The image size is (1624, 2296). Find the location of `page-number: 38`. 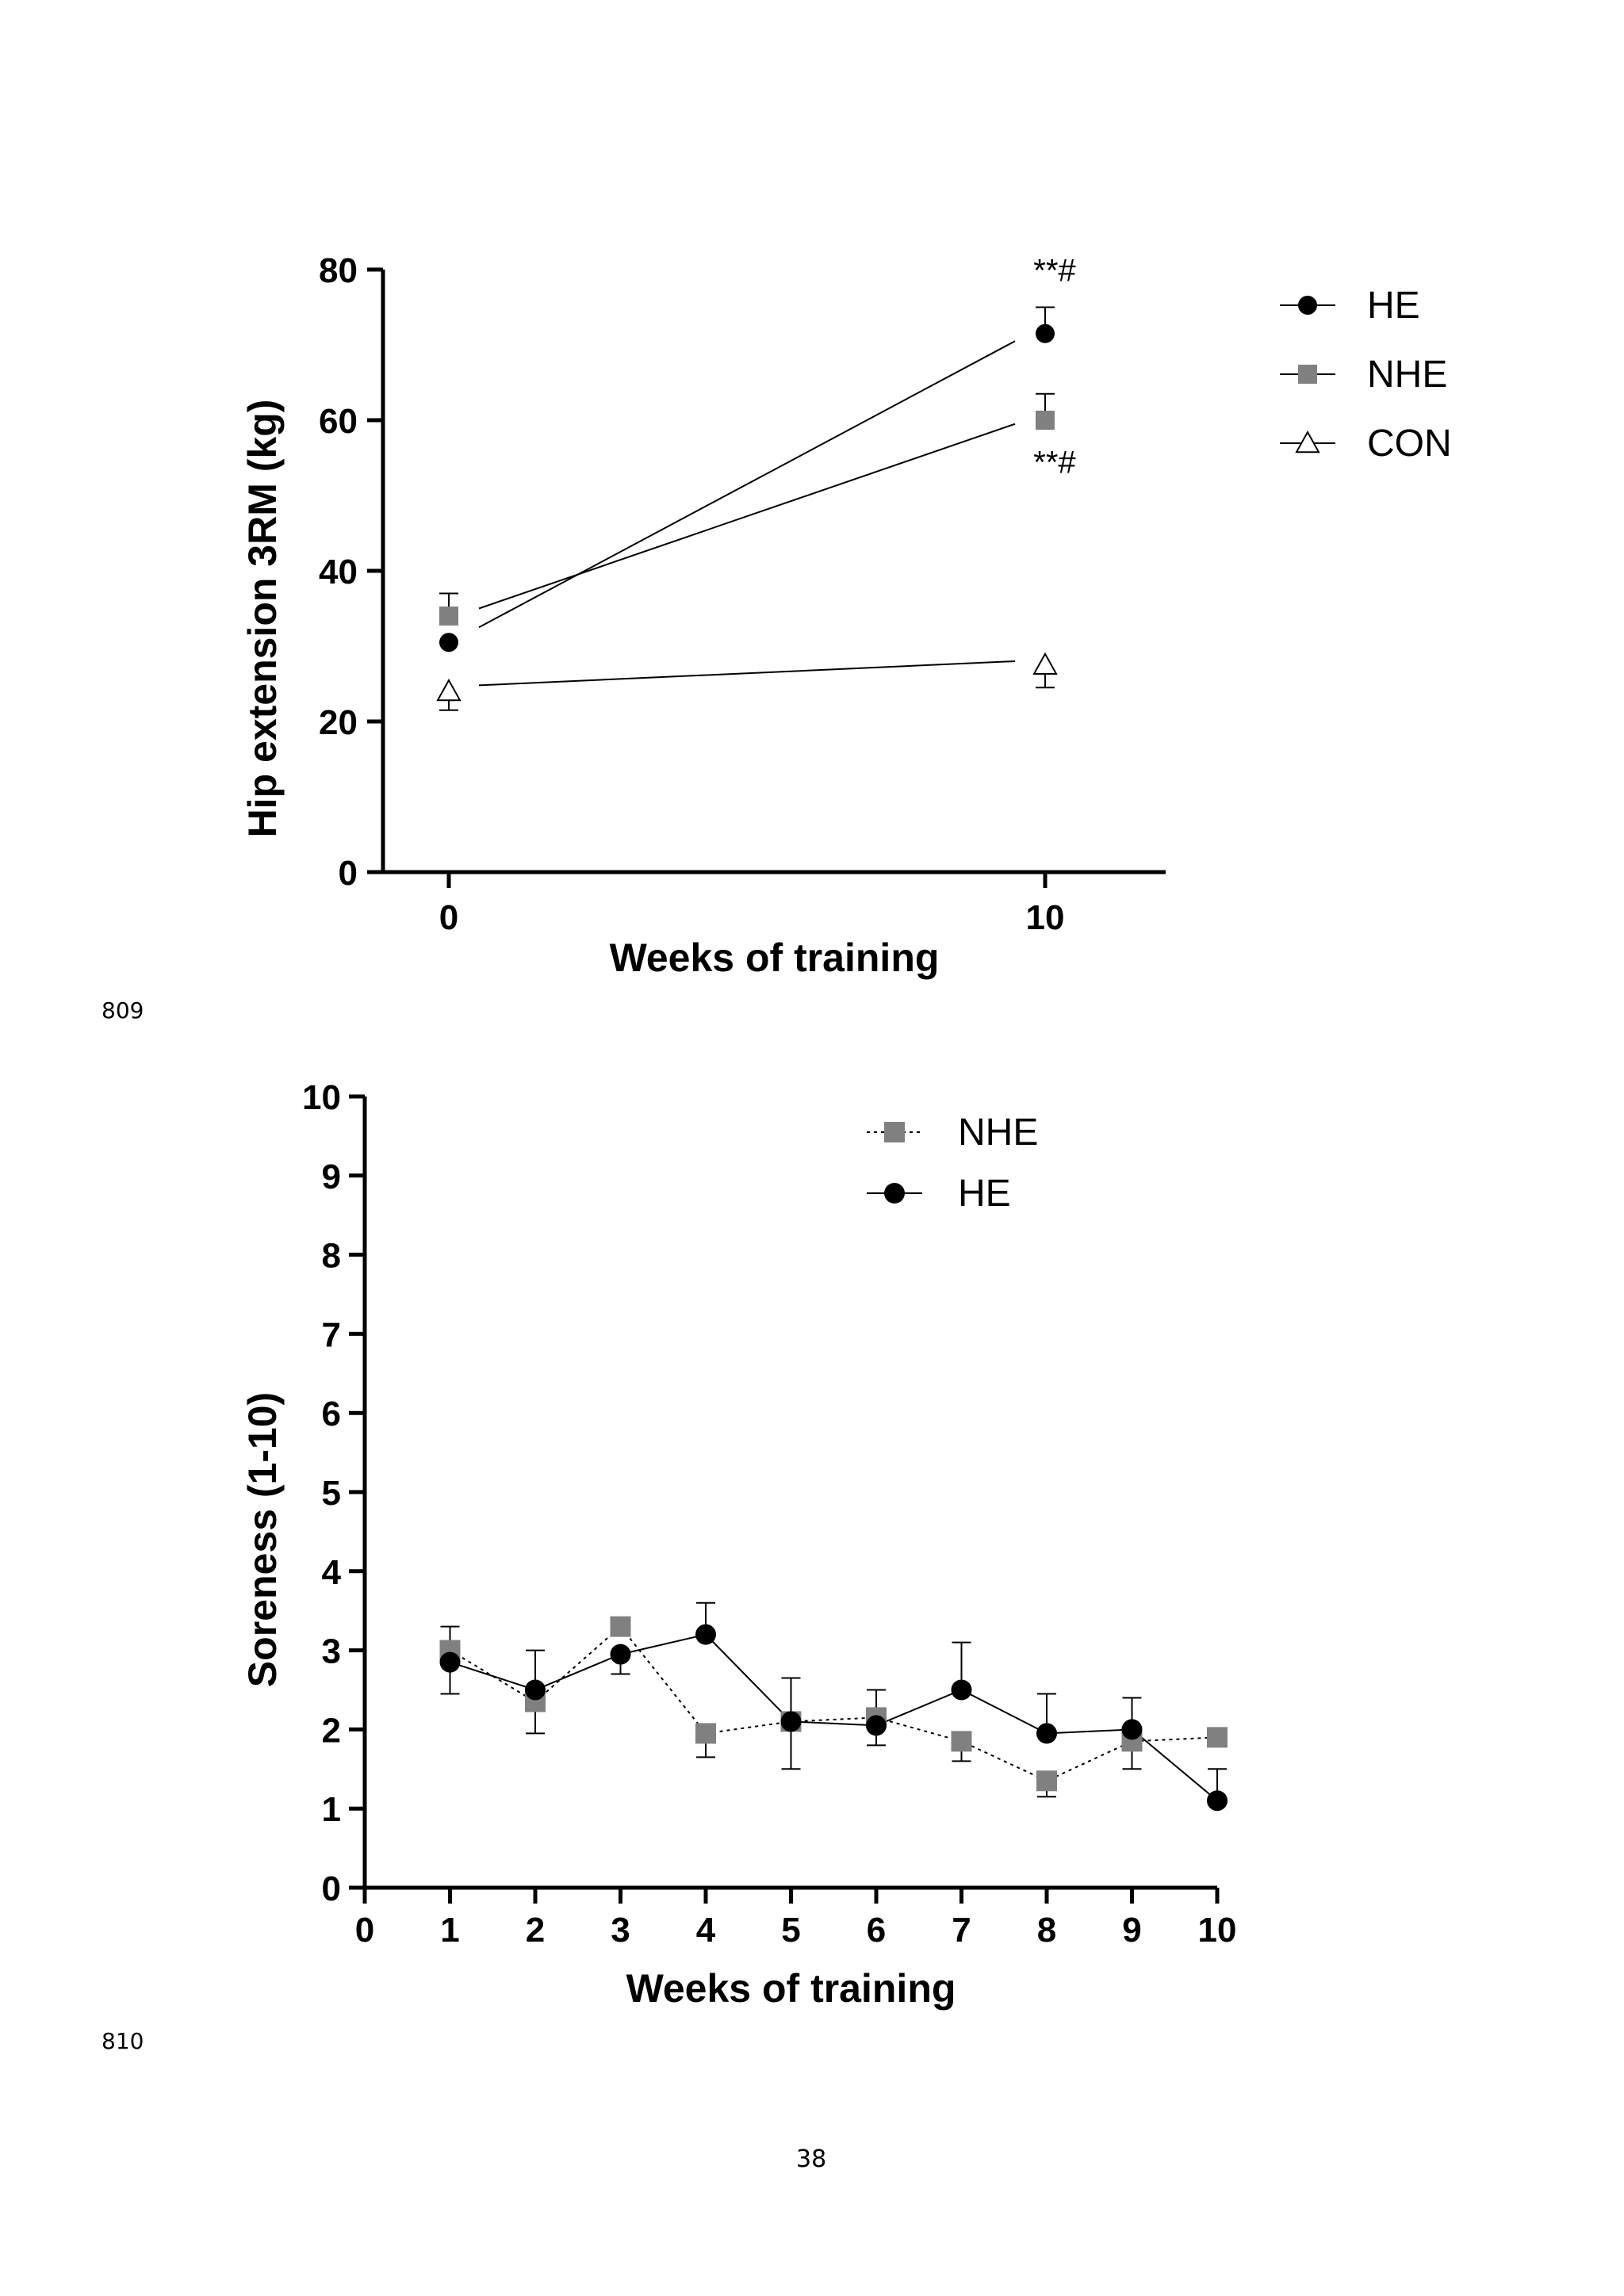

page-number: 38 is located at coordinates (811, 2159).